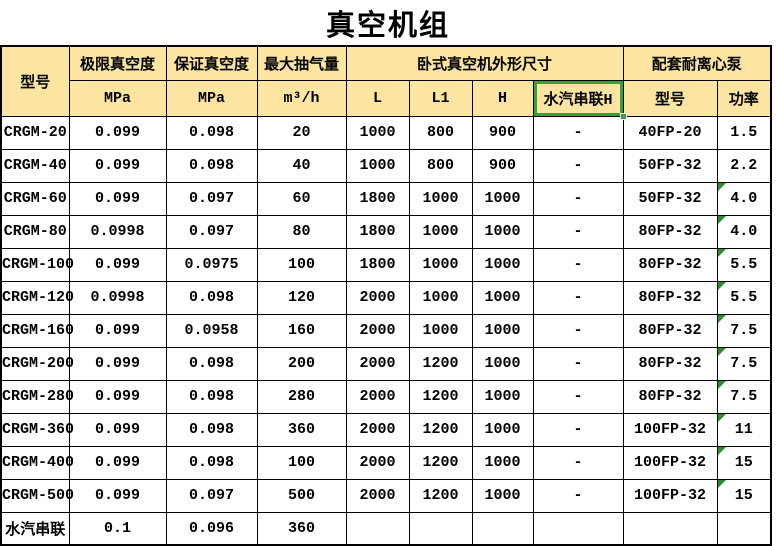 The height and width of the screenshot is (546, 776). I want to click on cell-model: CRGM-100, so click(37, 264).